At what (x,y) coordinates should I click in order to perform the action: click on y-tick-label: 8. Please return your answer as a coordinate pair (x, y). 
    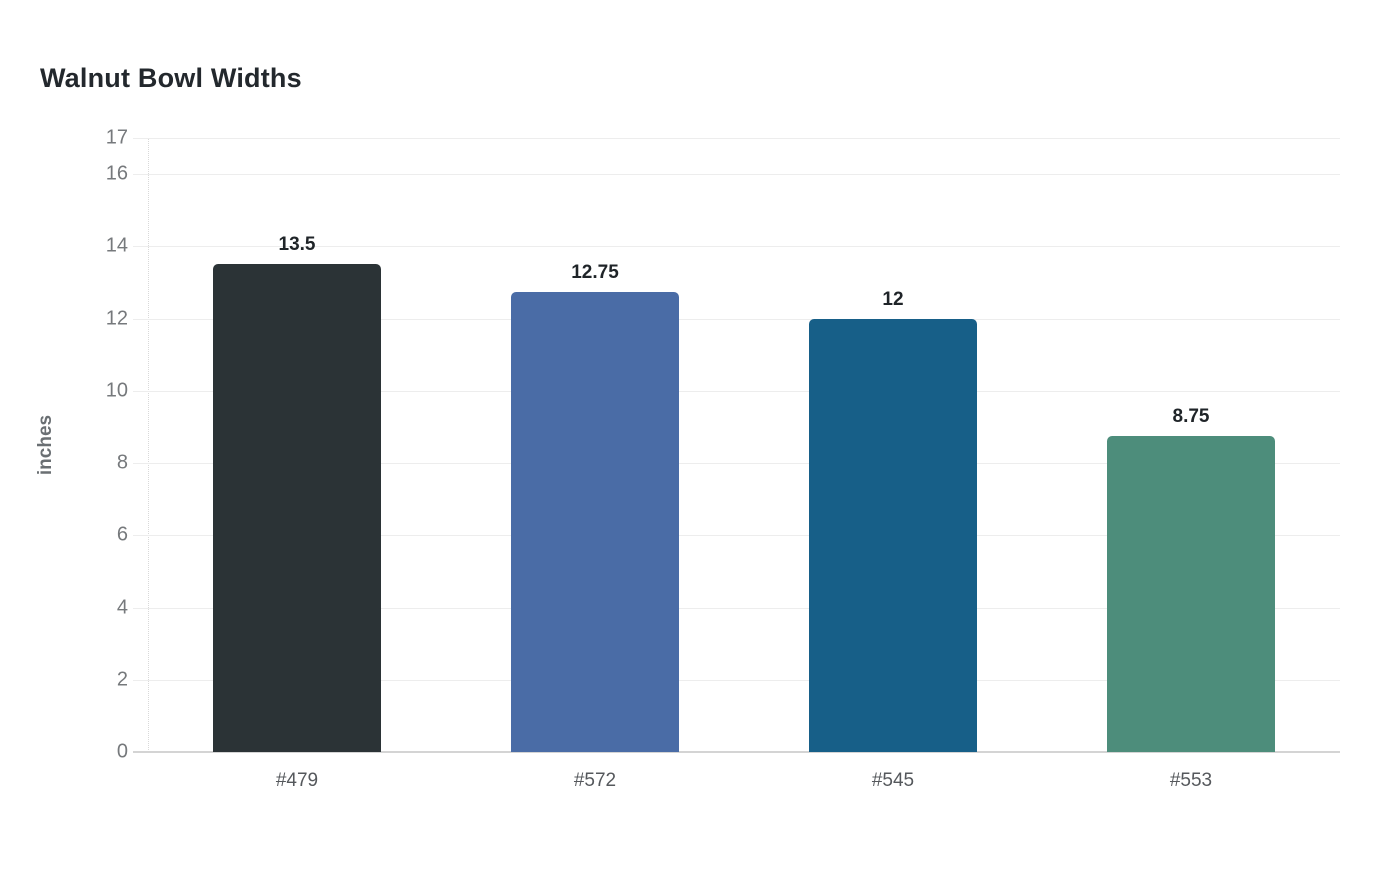
    Looking at the image, I should click on (122, 462).